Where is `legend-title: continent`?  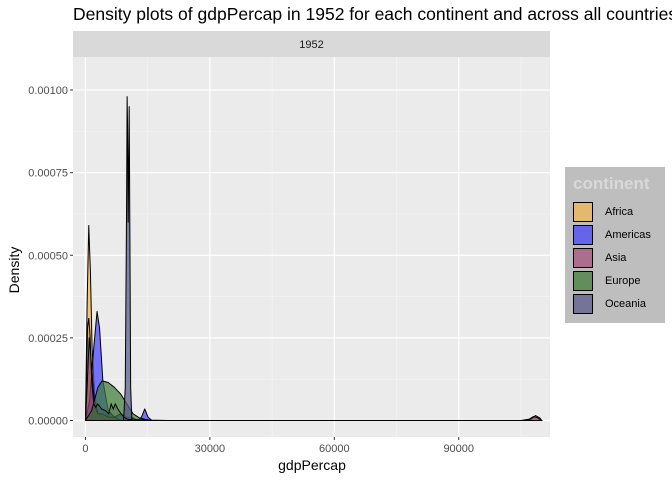
legend-title: continent is located at coordinates (611, 183).